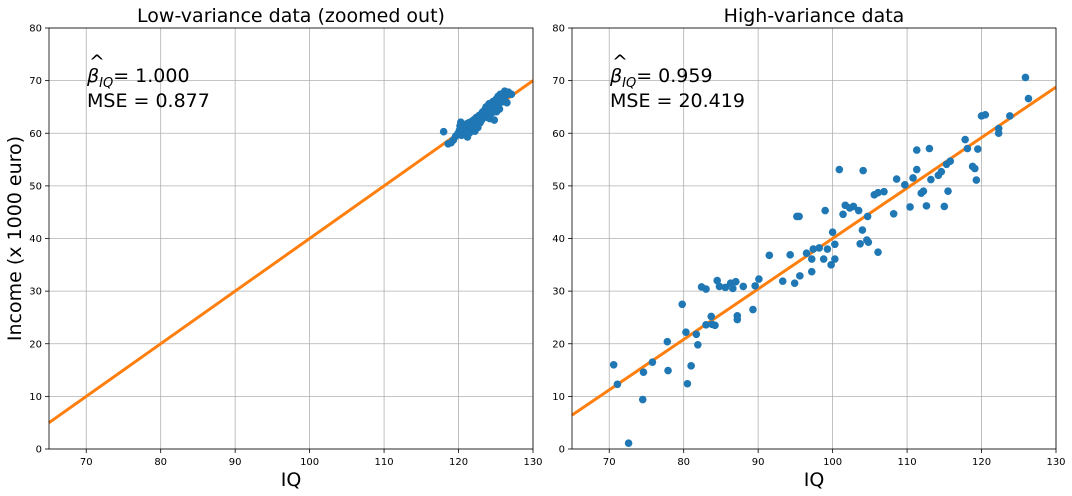 The image size is (1072, 496). Describe the element at coordinates (235, 462) in the screenshot. I see `left-x-tick-label: 90` at that location.